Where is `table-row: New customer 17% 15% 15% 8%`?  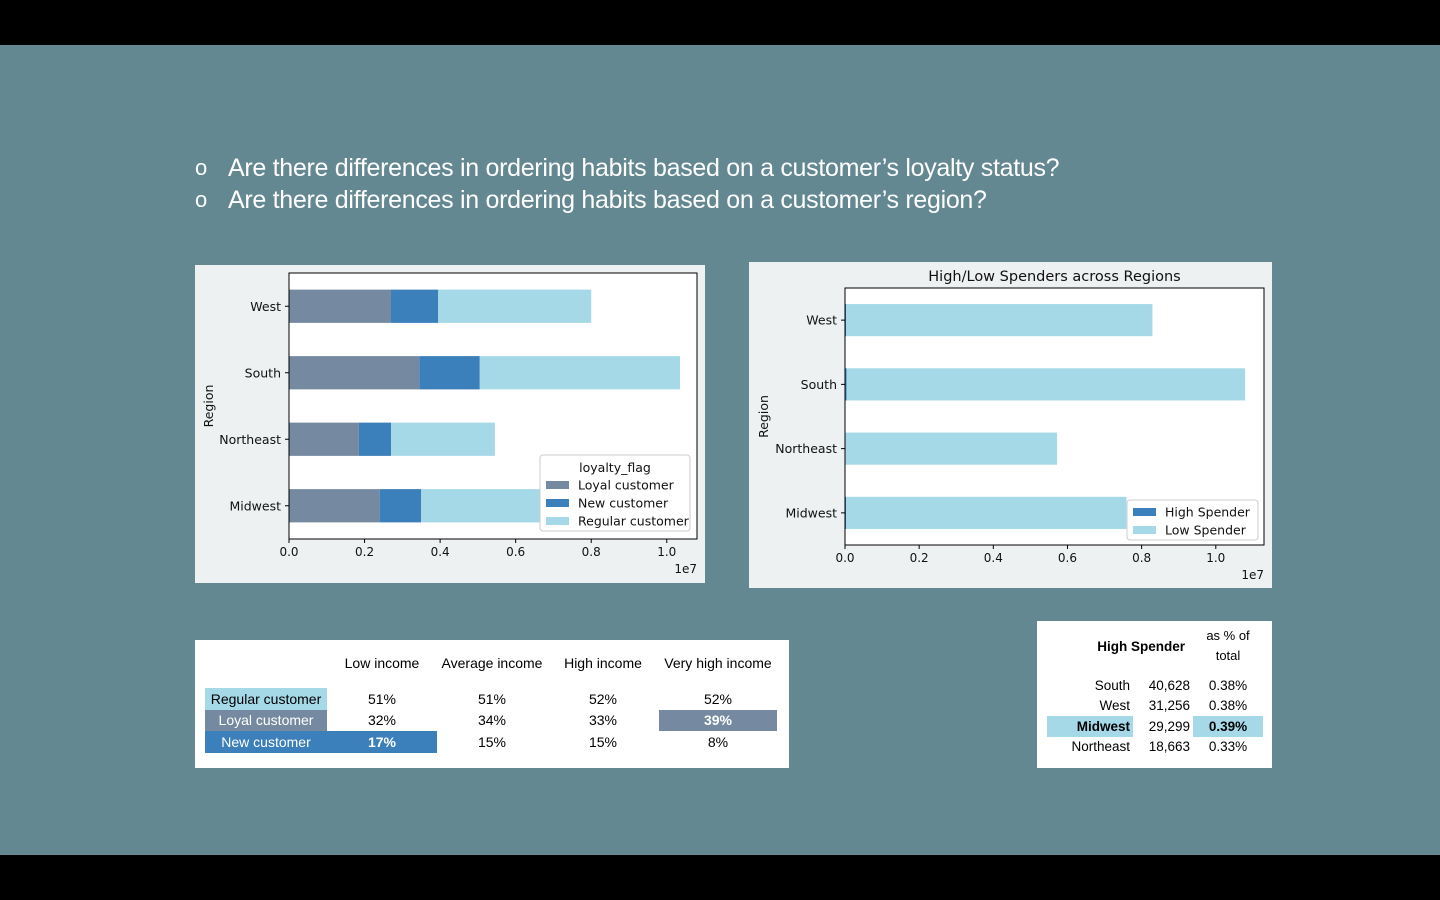 table-row: New customer 17% 15% 15% 8% is located at coordinates (491, 742).